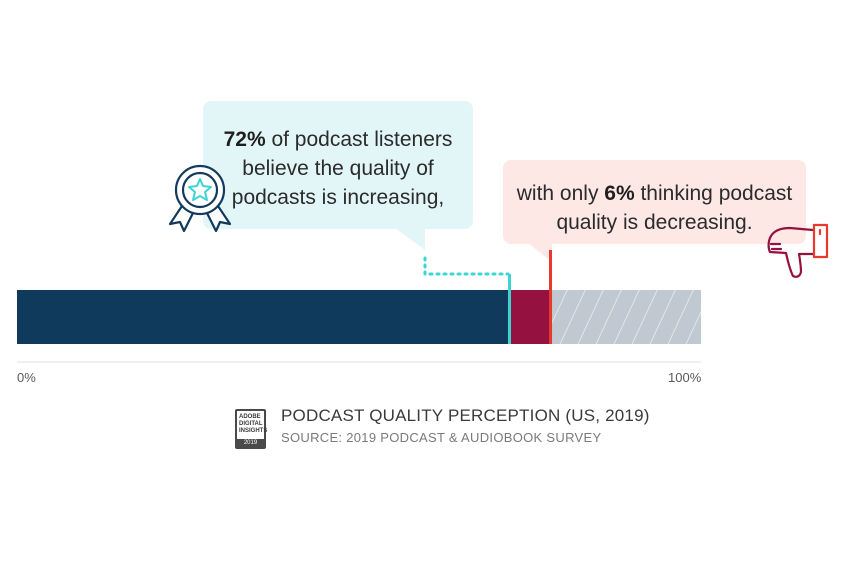  I want to click on callout-decreasing-percent: 6%, so click(619, 193).